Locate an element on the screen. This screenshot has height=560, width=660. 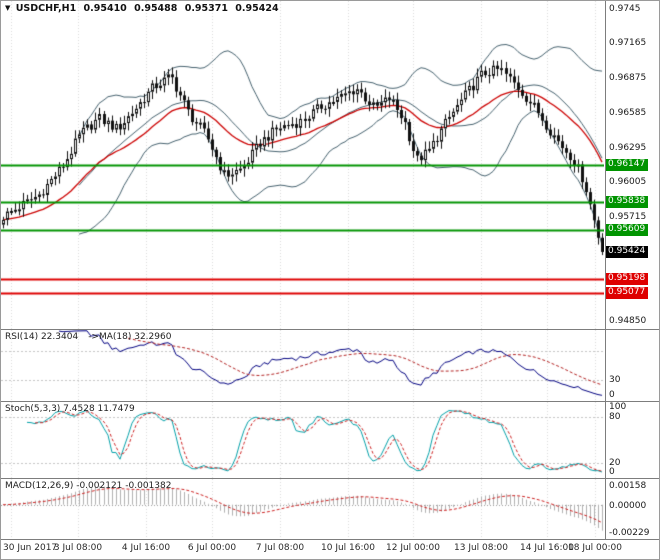
stoch-axis-label: 80 is located at coordinates (615, 417).